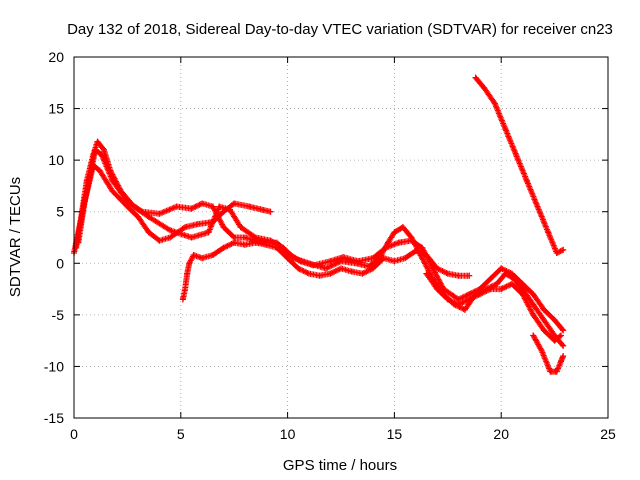 This screenshot has width=640, height=480. What do you see at coordinates (56, 109) in the screenshot?
I see `y-tick-label: 15` at bounding box center [56, 109].